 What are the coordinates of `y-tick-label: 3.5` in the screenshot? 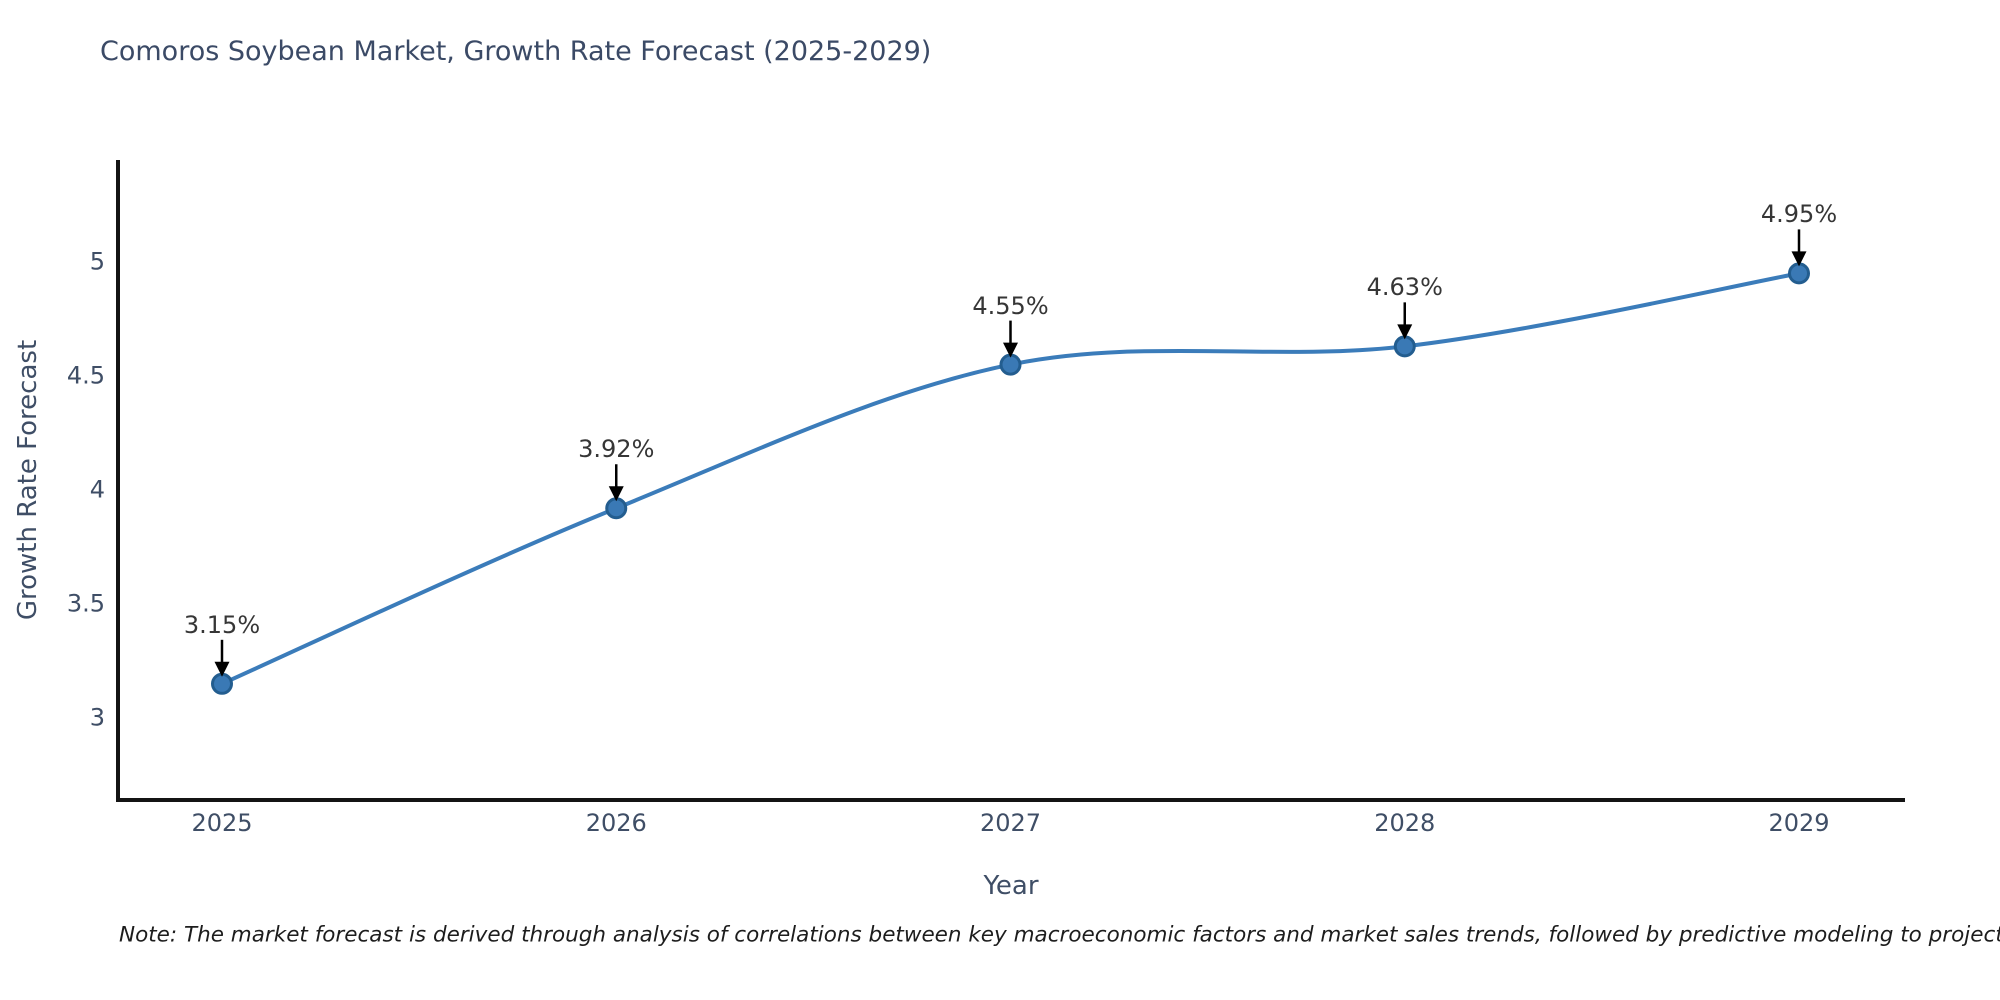 It's located at (85, 603).